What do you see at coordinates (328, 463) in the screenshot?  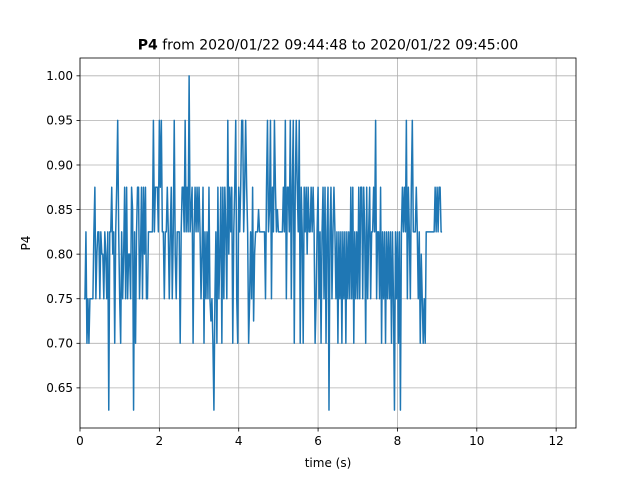 I see `x-axis-label: time (s)` at bounding box center [328, 463].